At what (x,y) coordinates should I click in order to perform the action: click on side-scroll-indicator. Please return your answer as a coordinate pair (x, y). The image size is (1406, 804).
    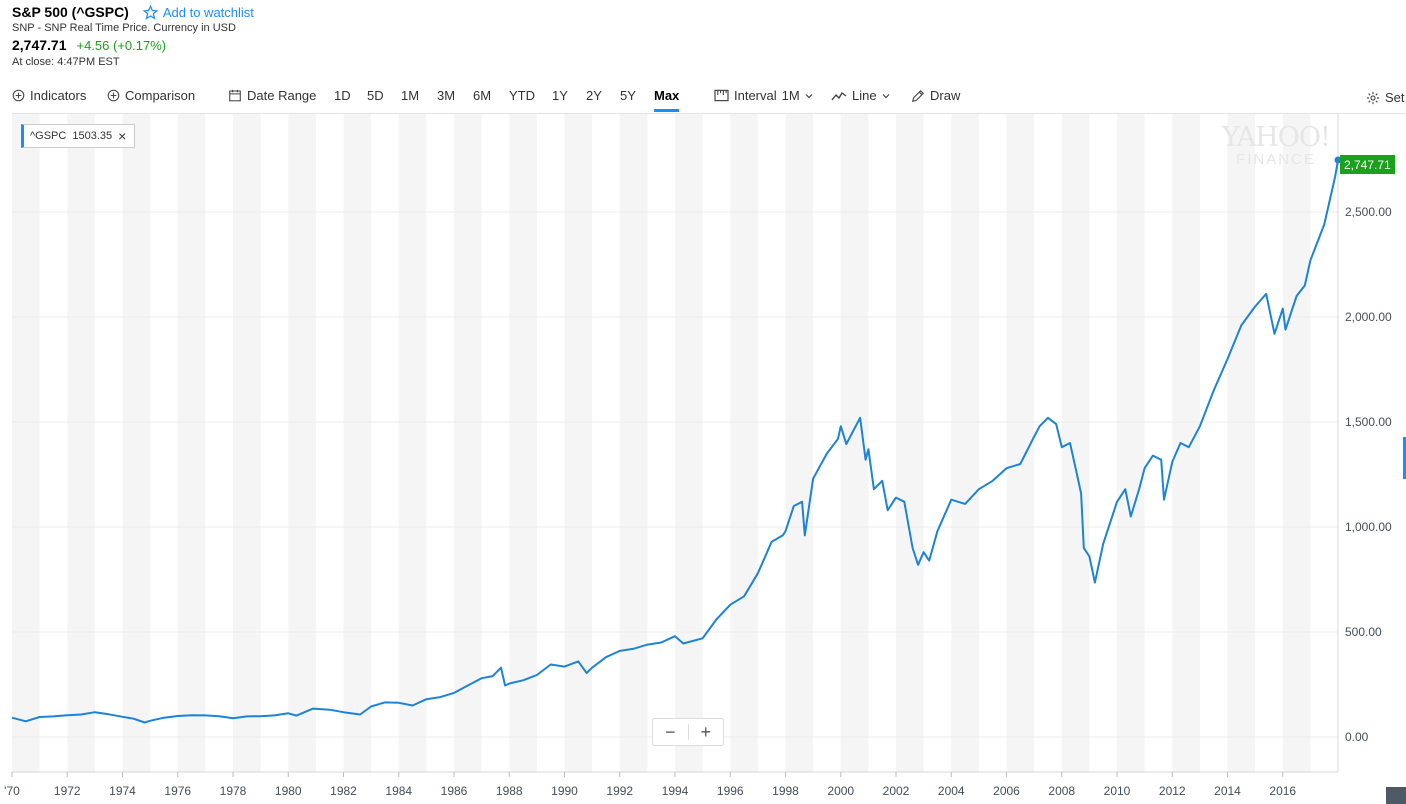
    Looking at the image, I should click on (1404, 458).